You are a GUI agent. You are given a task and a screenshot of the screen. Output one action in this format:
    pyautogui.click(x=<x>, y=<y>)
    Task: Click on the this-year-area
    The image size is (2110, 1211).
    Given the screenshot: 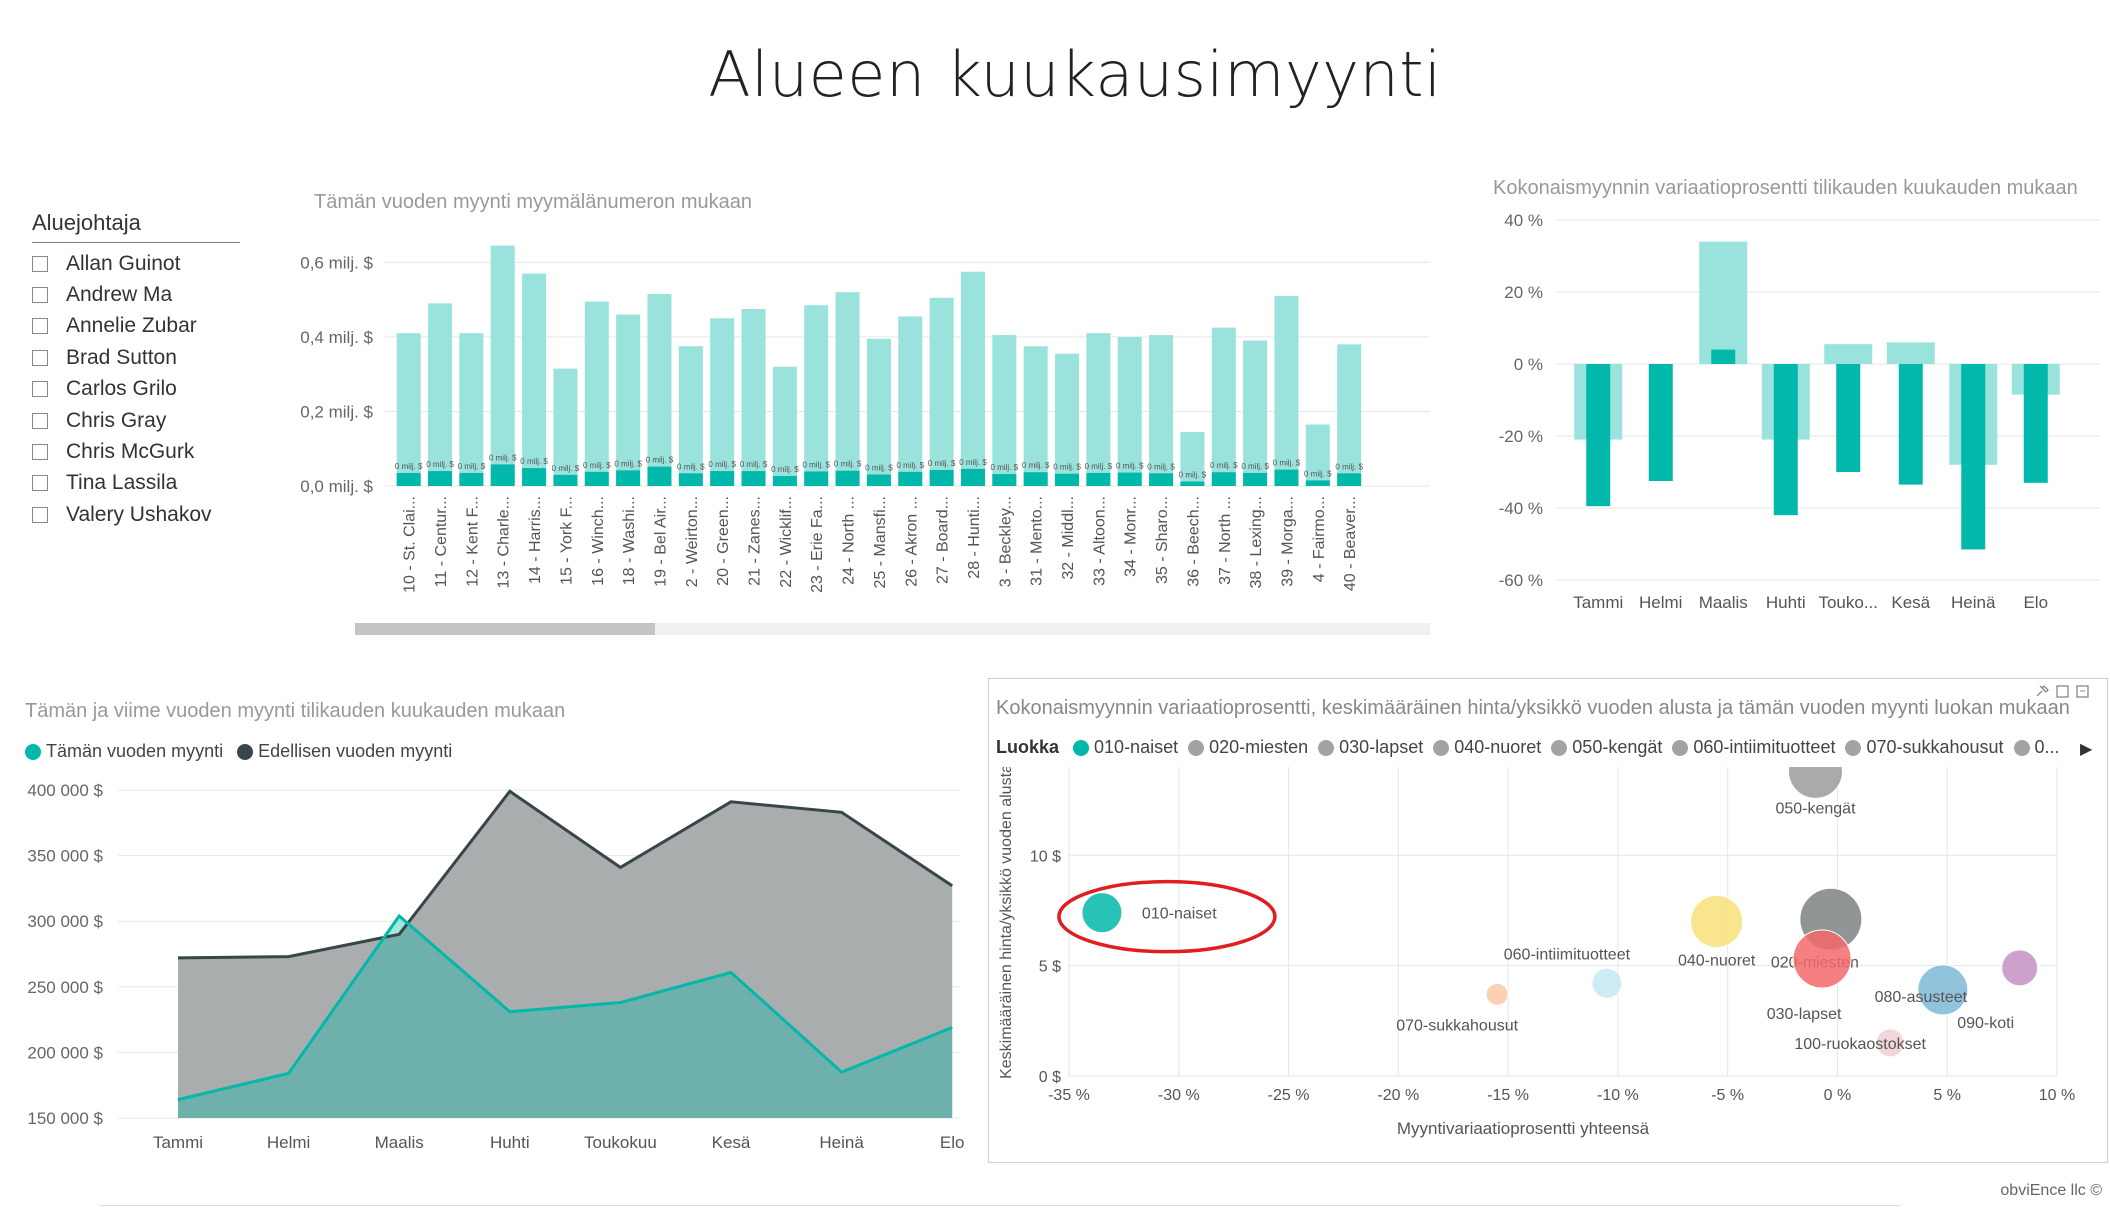 What is the action you would take?
    pyautogui.click(x=565, y=1016)
    